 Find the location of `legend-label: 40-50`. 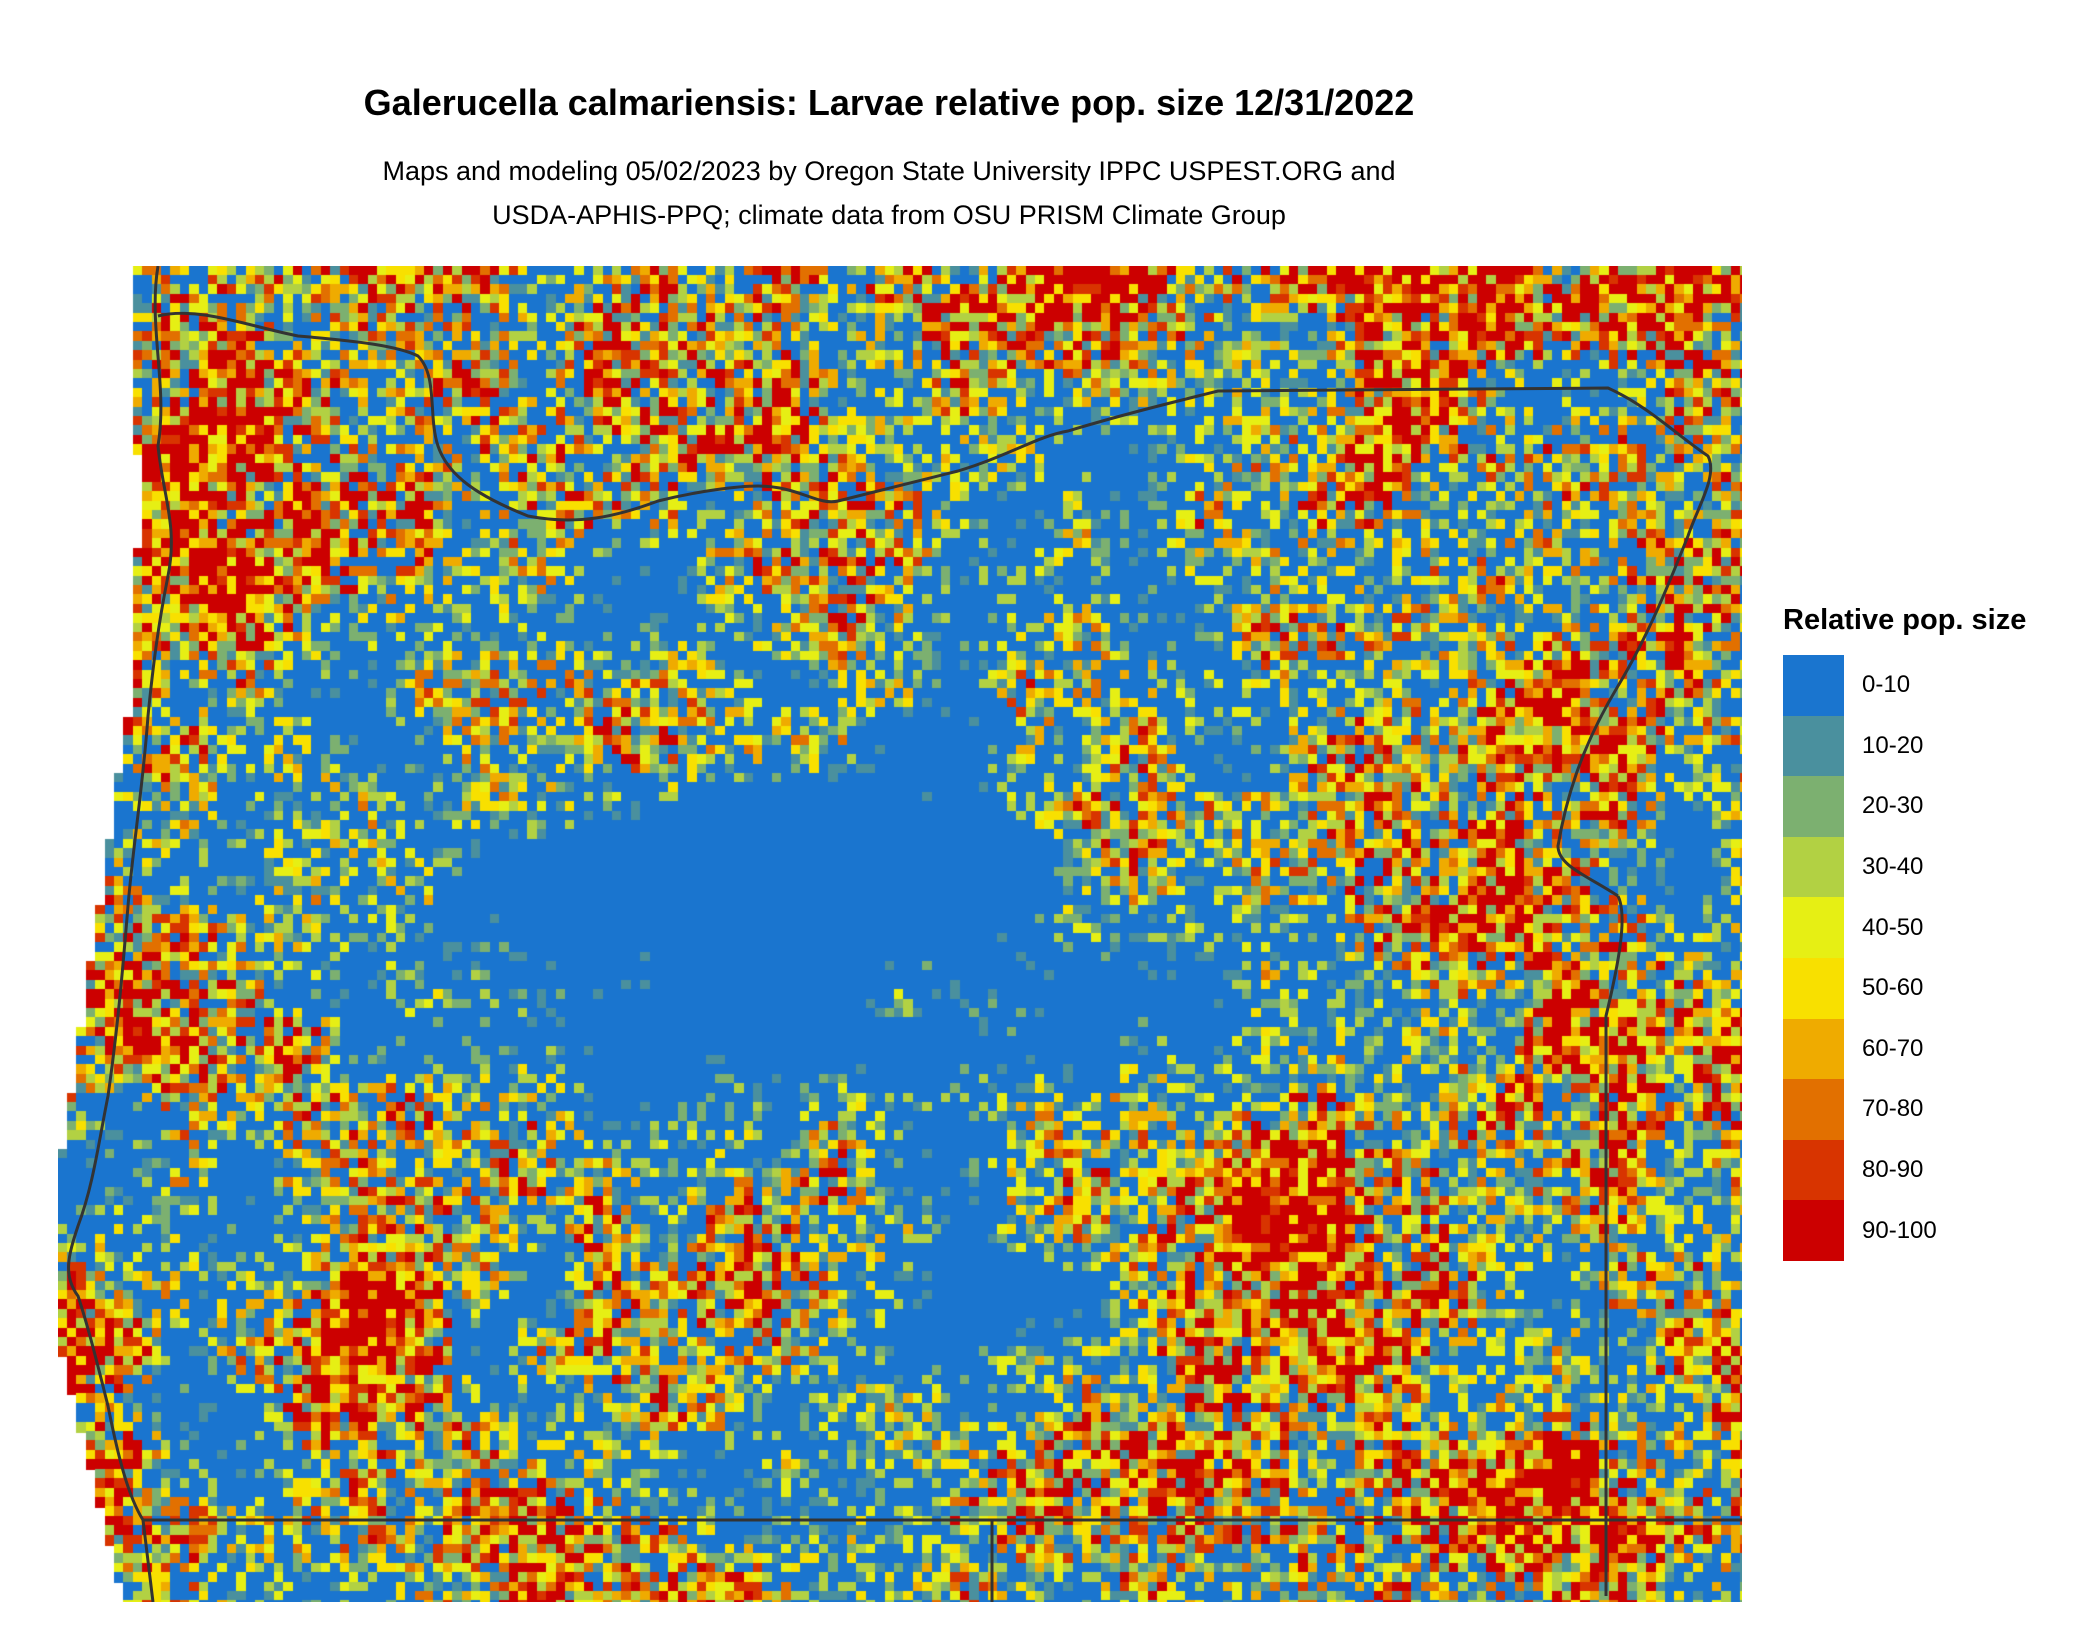

legend-label: 40-50 is located at coordinates (1893, 927).